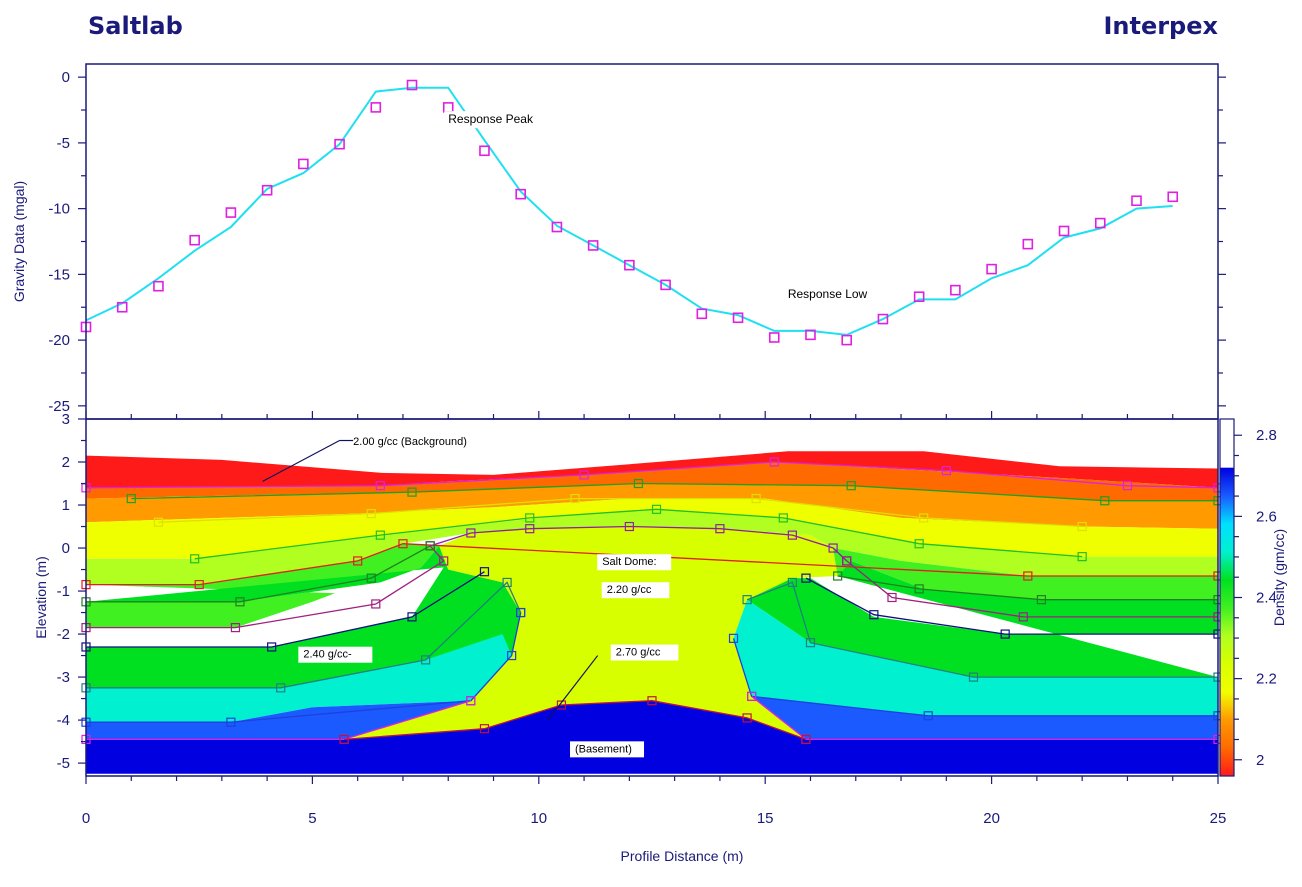 Image resolution: width=1302 pixels, height=887 pixels. I want to click on colorbar-tick-label: 2, so click(1260, 760).